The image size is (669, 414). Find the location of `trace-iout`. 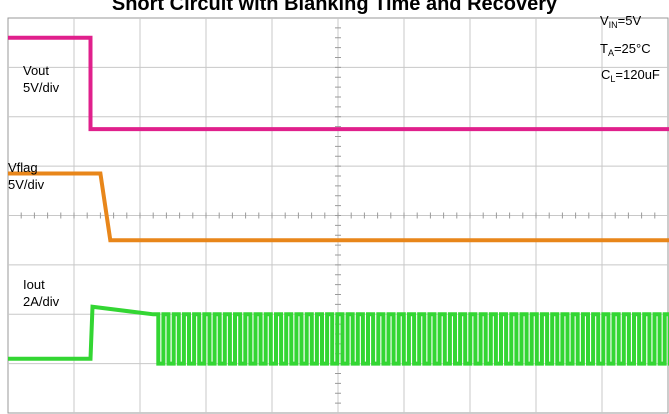

trace-iout is located at coordinates (338, 335).